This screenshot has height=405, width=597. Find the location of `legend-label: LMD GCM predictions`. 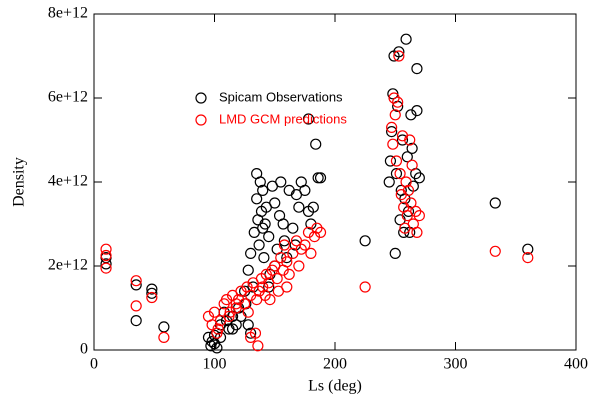

legend-label: LMD GCM predictions is located at coordinates (283, 118).